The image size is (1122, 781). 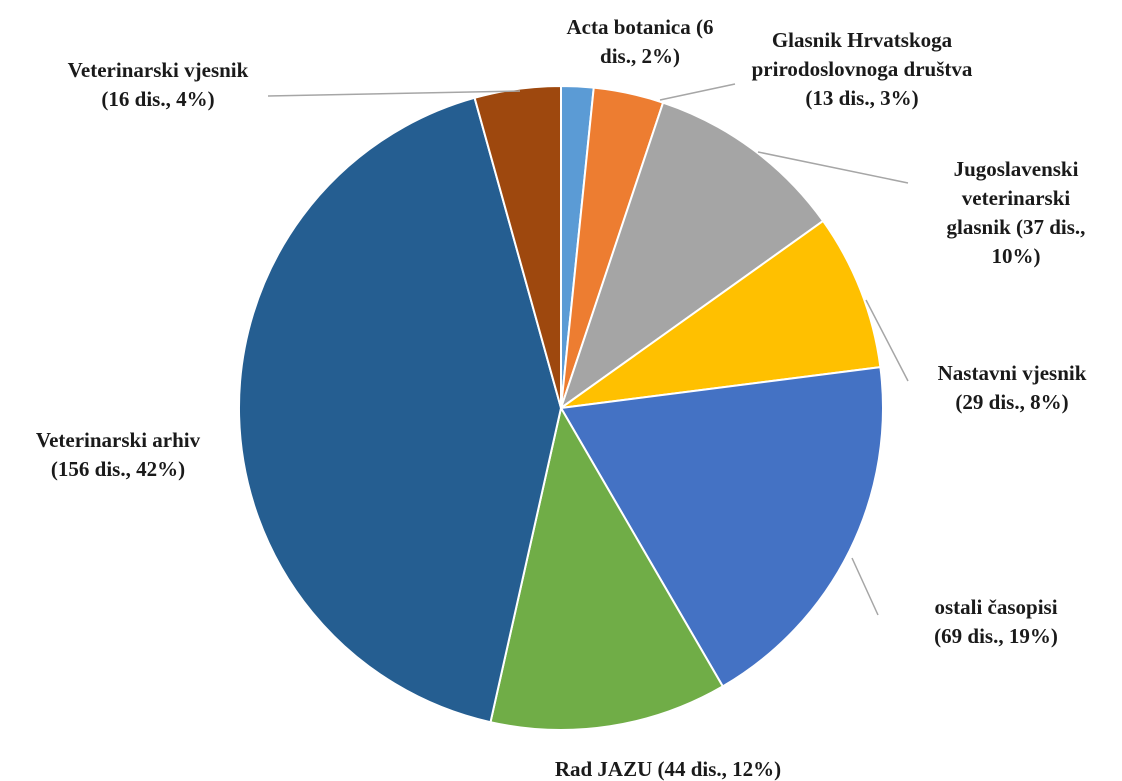 What do you see at coordinates (1012, 387) in the screenshot?
I see `slice-label: Nastavni vjesnik (29 dis., 8%)` at bounding box center [1012, 387].